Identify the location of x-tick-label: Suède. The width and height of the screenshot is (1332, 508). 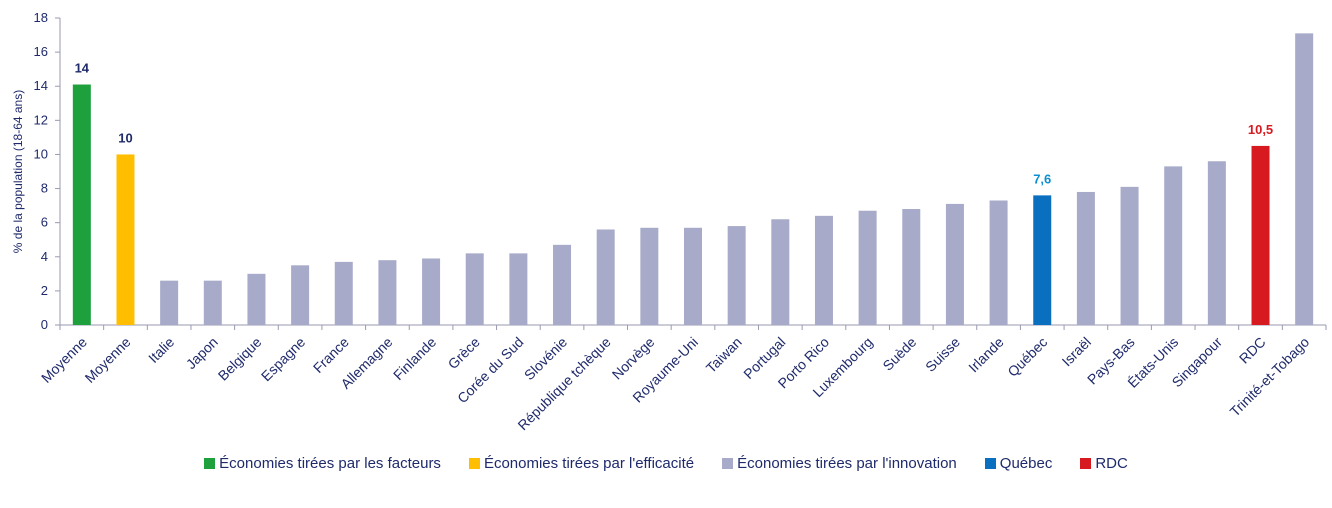
(899, 354).